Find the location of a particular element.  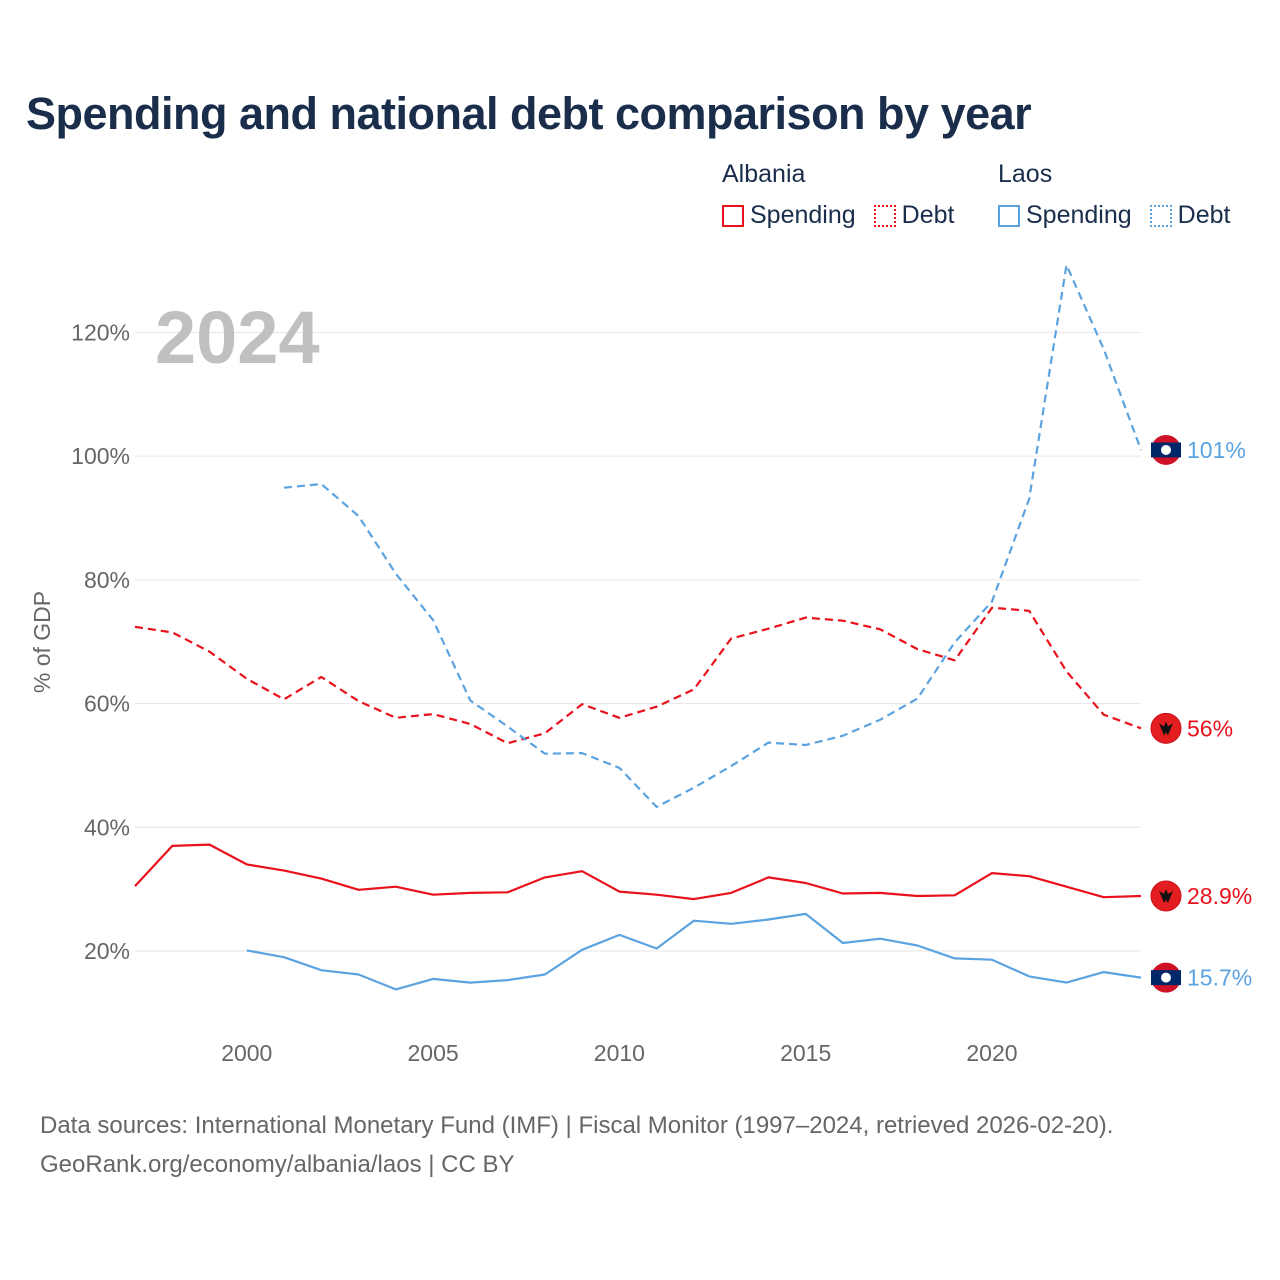

x-tick-label: 2020 is located at coordinates (991, 1053).